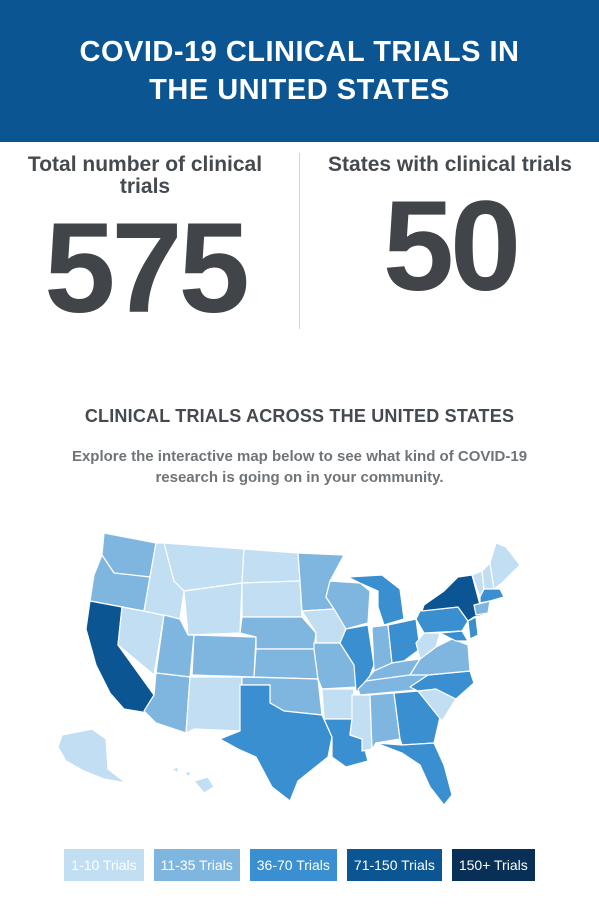  What do you see at coordinates (454, 636) in the screenshot?
I see `state-MD` at bounding box center [454, 636].